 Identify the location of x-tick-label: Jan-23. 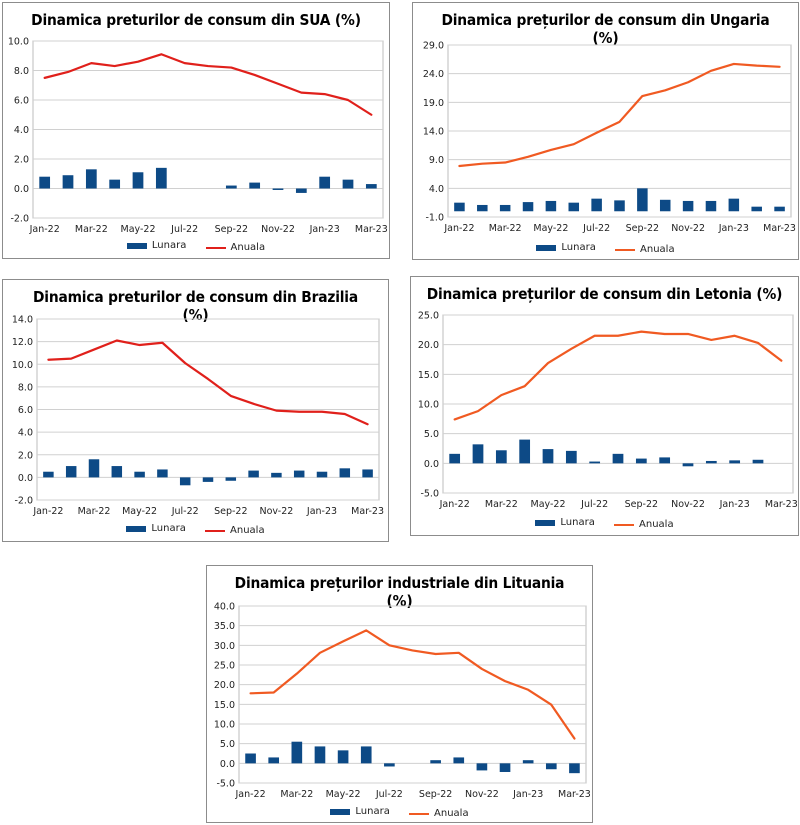
(733, 228).